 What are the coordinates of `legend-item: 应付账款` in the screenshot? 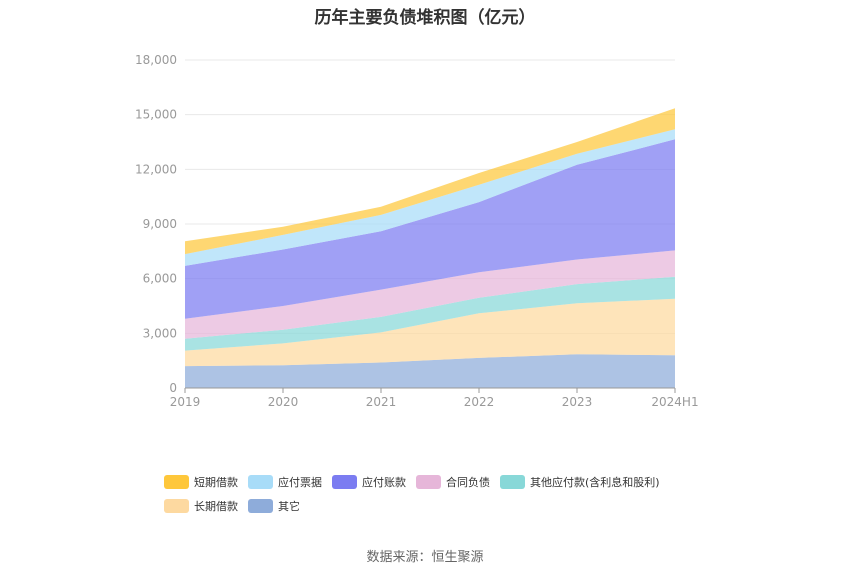 It's located at (369, 482).